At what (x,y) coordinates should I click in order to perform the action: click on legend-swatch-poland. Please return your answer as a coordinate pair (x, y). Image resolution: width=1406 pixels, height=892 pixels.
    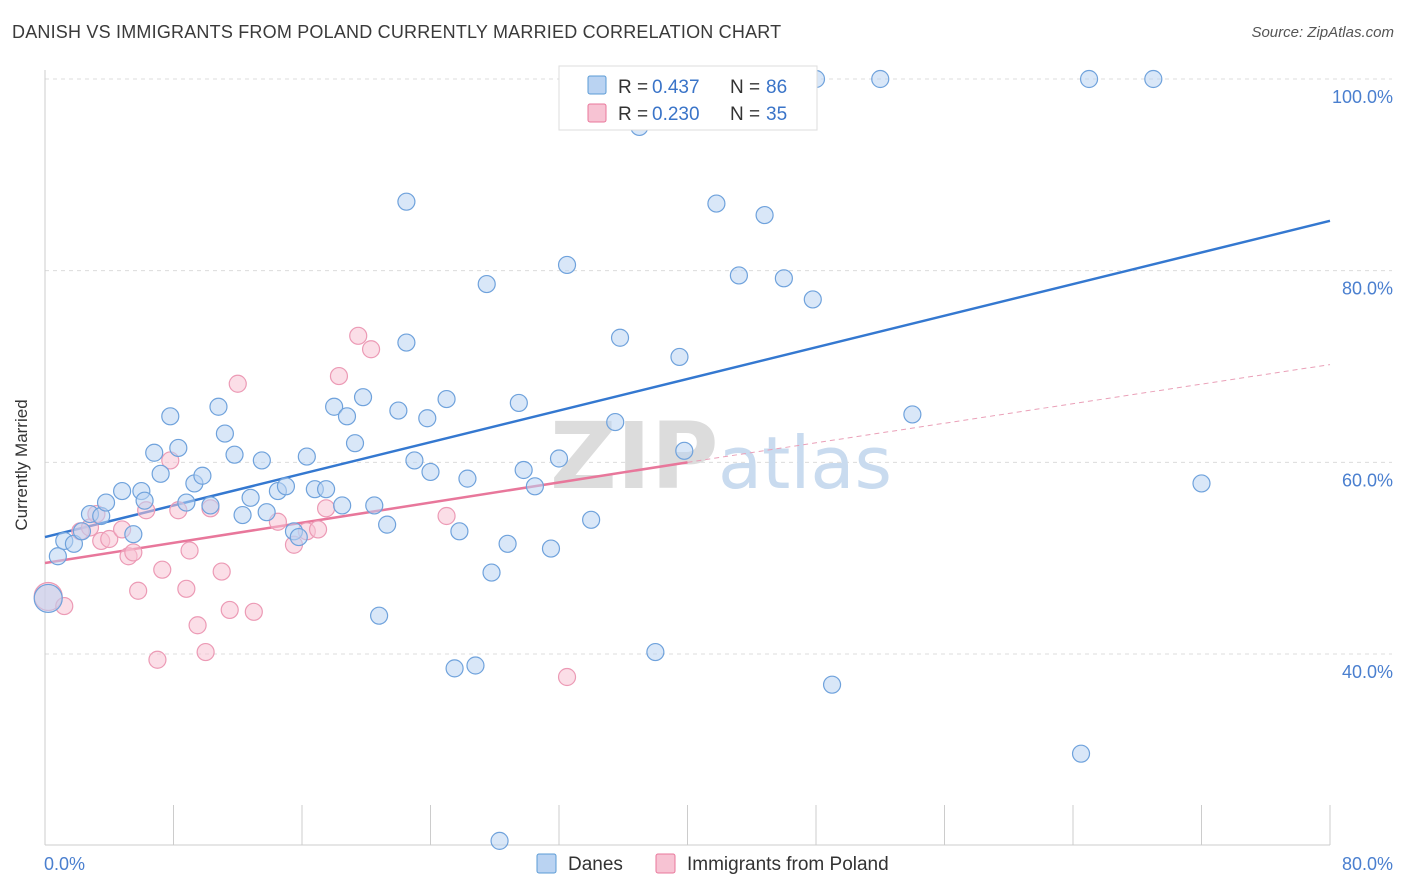
    Looking at the image, I should click on (597, 113).